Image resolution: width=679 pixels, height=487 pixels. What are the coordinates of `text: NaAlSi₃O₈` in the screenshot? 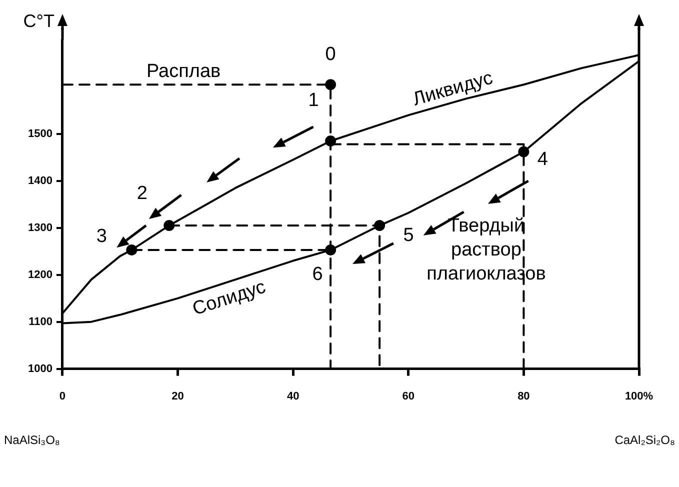 It's located at (32, 440).